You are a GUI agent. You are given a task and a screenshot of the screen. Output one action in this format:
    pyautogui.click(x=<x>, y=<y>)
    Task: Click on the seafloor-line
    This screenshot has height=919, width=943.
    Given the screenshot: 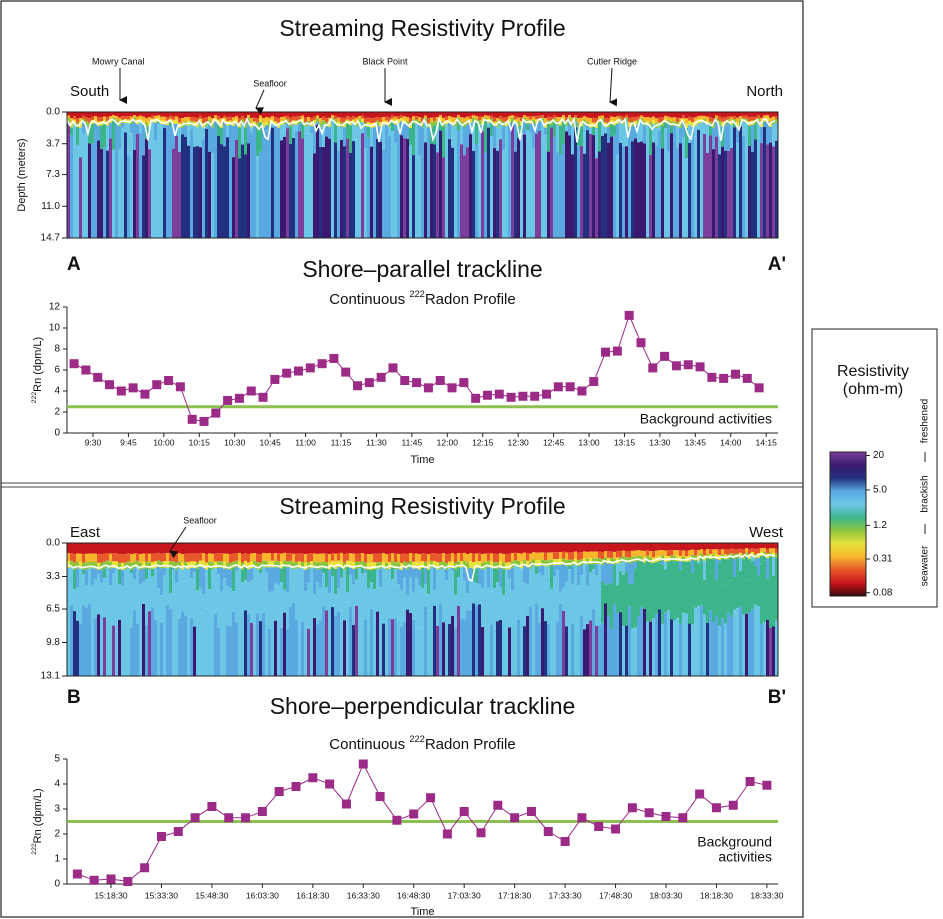 What is the action you would take?
    pyautogui.click(x=421, y=129)
    